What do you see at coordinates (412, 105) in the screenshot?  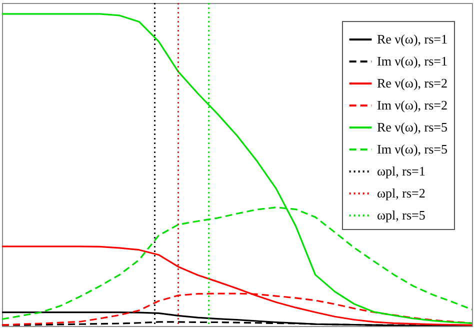 I see `legend-label: Im ν(ω), rs=2` at bounding box center [412, 105].